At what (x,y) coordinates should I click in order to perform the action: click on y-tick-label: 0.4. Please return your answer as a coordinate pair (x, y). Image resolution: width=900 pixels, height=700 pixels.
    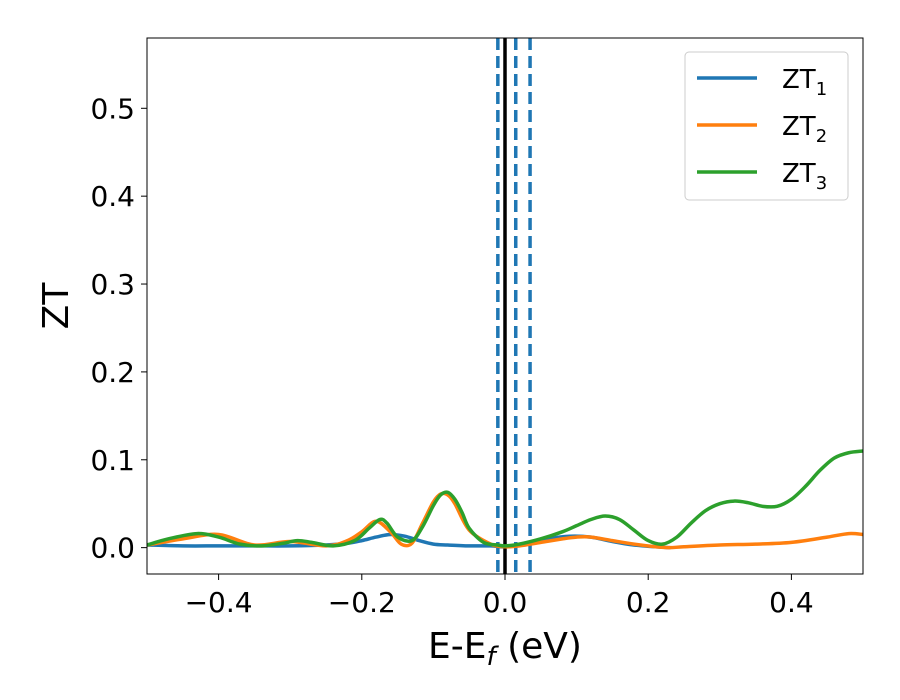
    Looking at the image, I should click on (112, 196).